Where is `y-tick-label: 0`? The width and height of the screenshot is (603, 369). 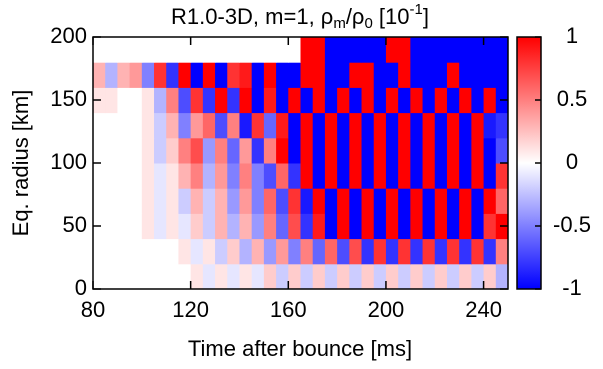 y-tick-label: 0 is located at coordinates (81, 287).